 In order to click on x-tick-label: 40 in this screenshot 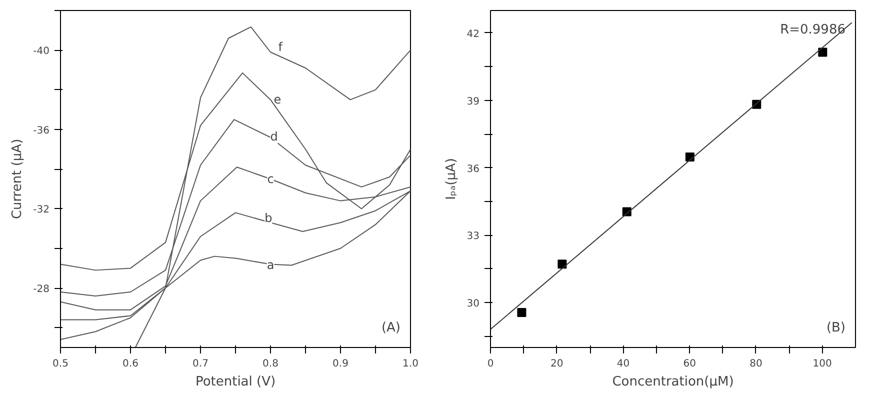, I will do `click(623, 364)`.